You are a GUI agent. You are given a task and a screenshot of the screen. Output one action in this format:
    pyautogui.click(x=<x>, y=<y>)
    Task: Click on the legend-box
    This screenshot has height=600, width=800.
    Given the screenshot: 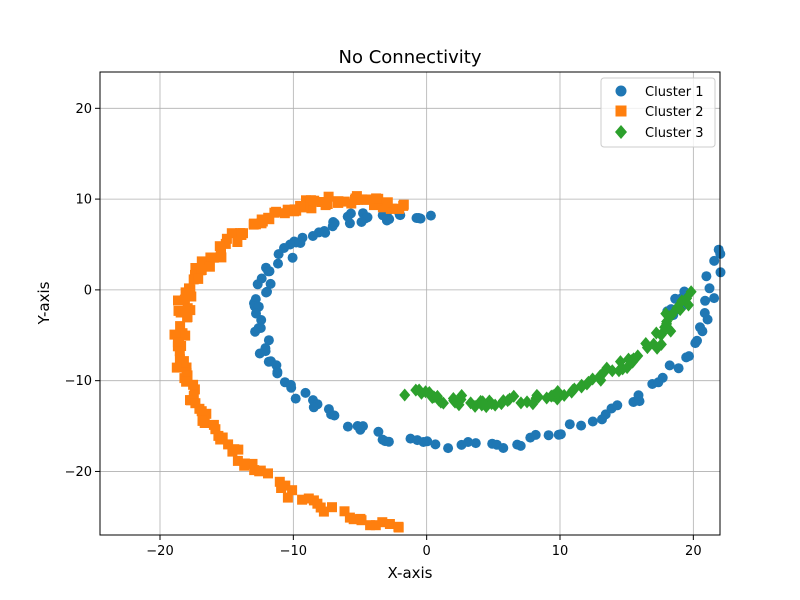 What is the action you would take?
    pyautogui.click(x=658, y=112)
    